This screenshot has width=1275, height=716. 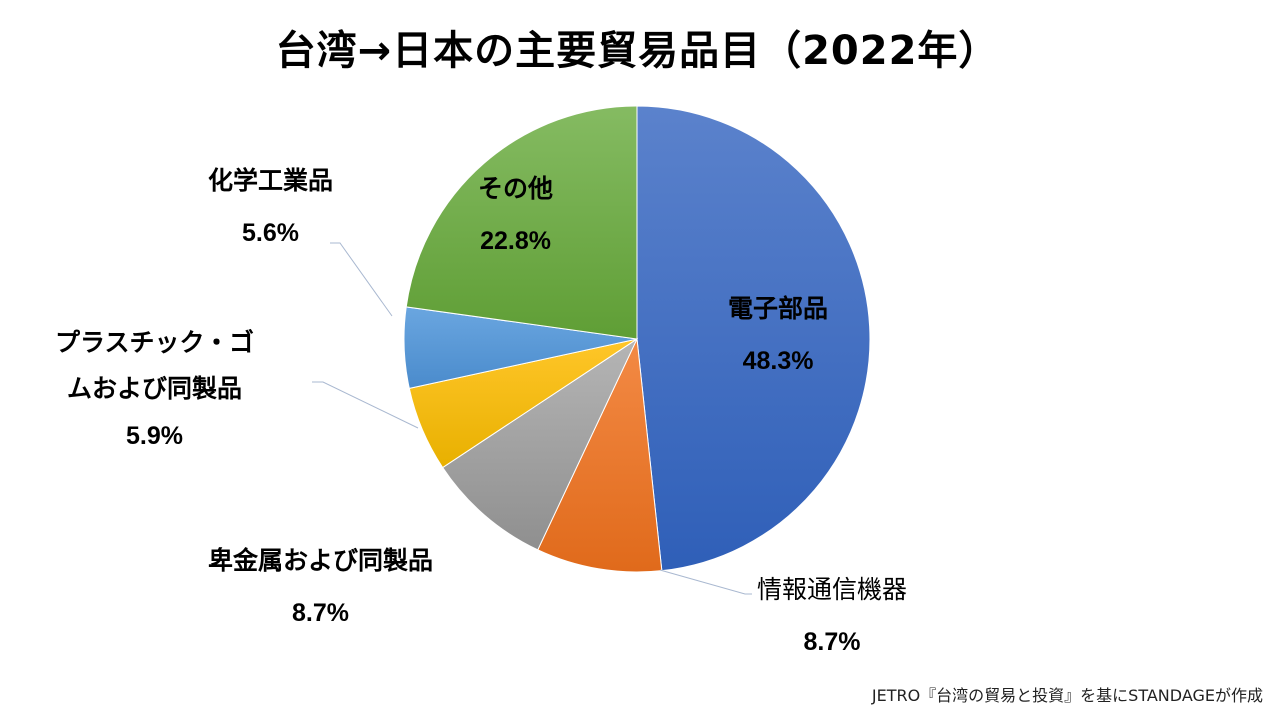 What do you see at coordinates (155, 389) in the screenshot?
I see `label-plastic-rubber: プラスチック・ゴ ムおよび同製品 5.9%` at bounding box center [155, 389].